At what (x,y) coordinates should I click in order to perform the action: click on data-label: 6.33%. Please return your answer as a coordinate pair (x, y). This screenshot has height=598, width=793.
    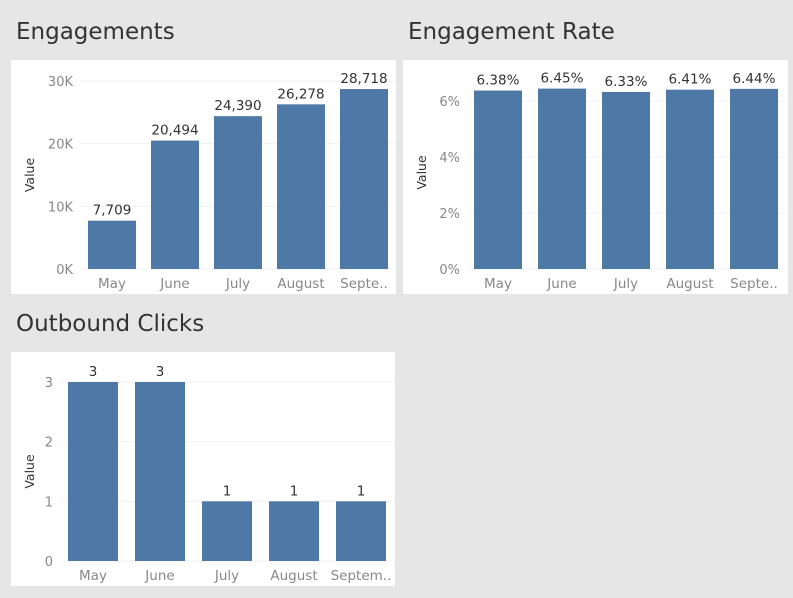
    Looking at the image, I should click on (626, 82).